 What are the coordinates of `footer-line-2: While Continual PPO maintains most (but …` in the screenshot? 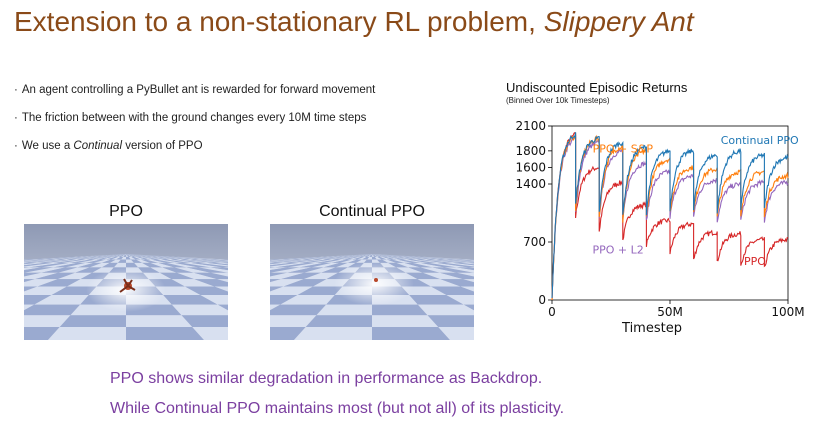 It's located at (337, 408).